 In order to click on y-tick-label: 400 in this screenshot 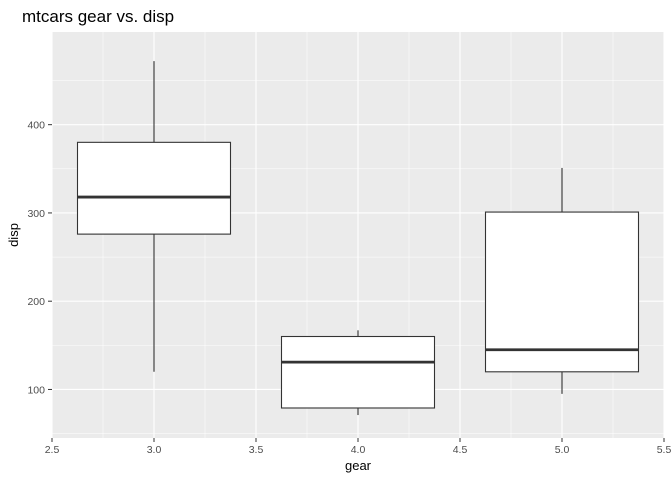, I will do `click(36, 126)`.